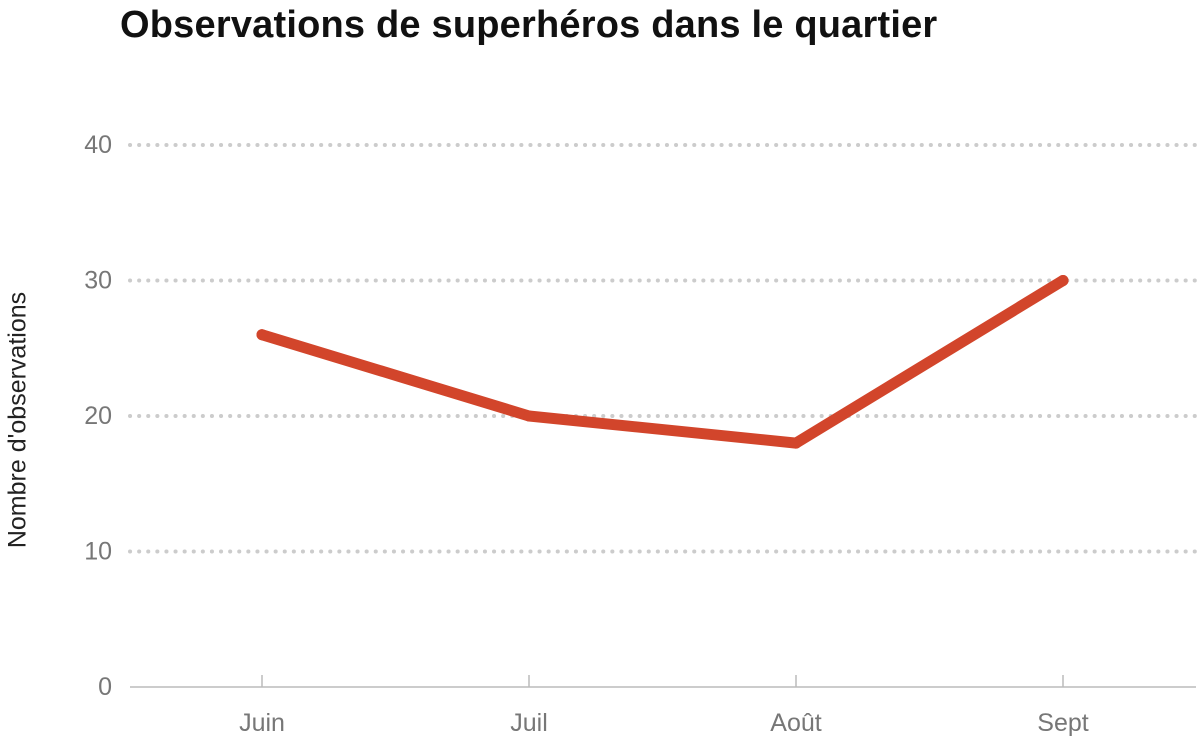  I want to click on x-tick-label: Août, so click(795, 723).